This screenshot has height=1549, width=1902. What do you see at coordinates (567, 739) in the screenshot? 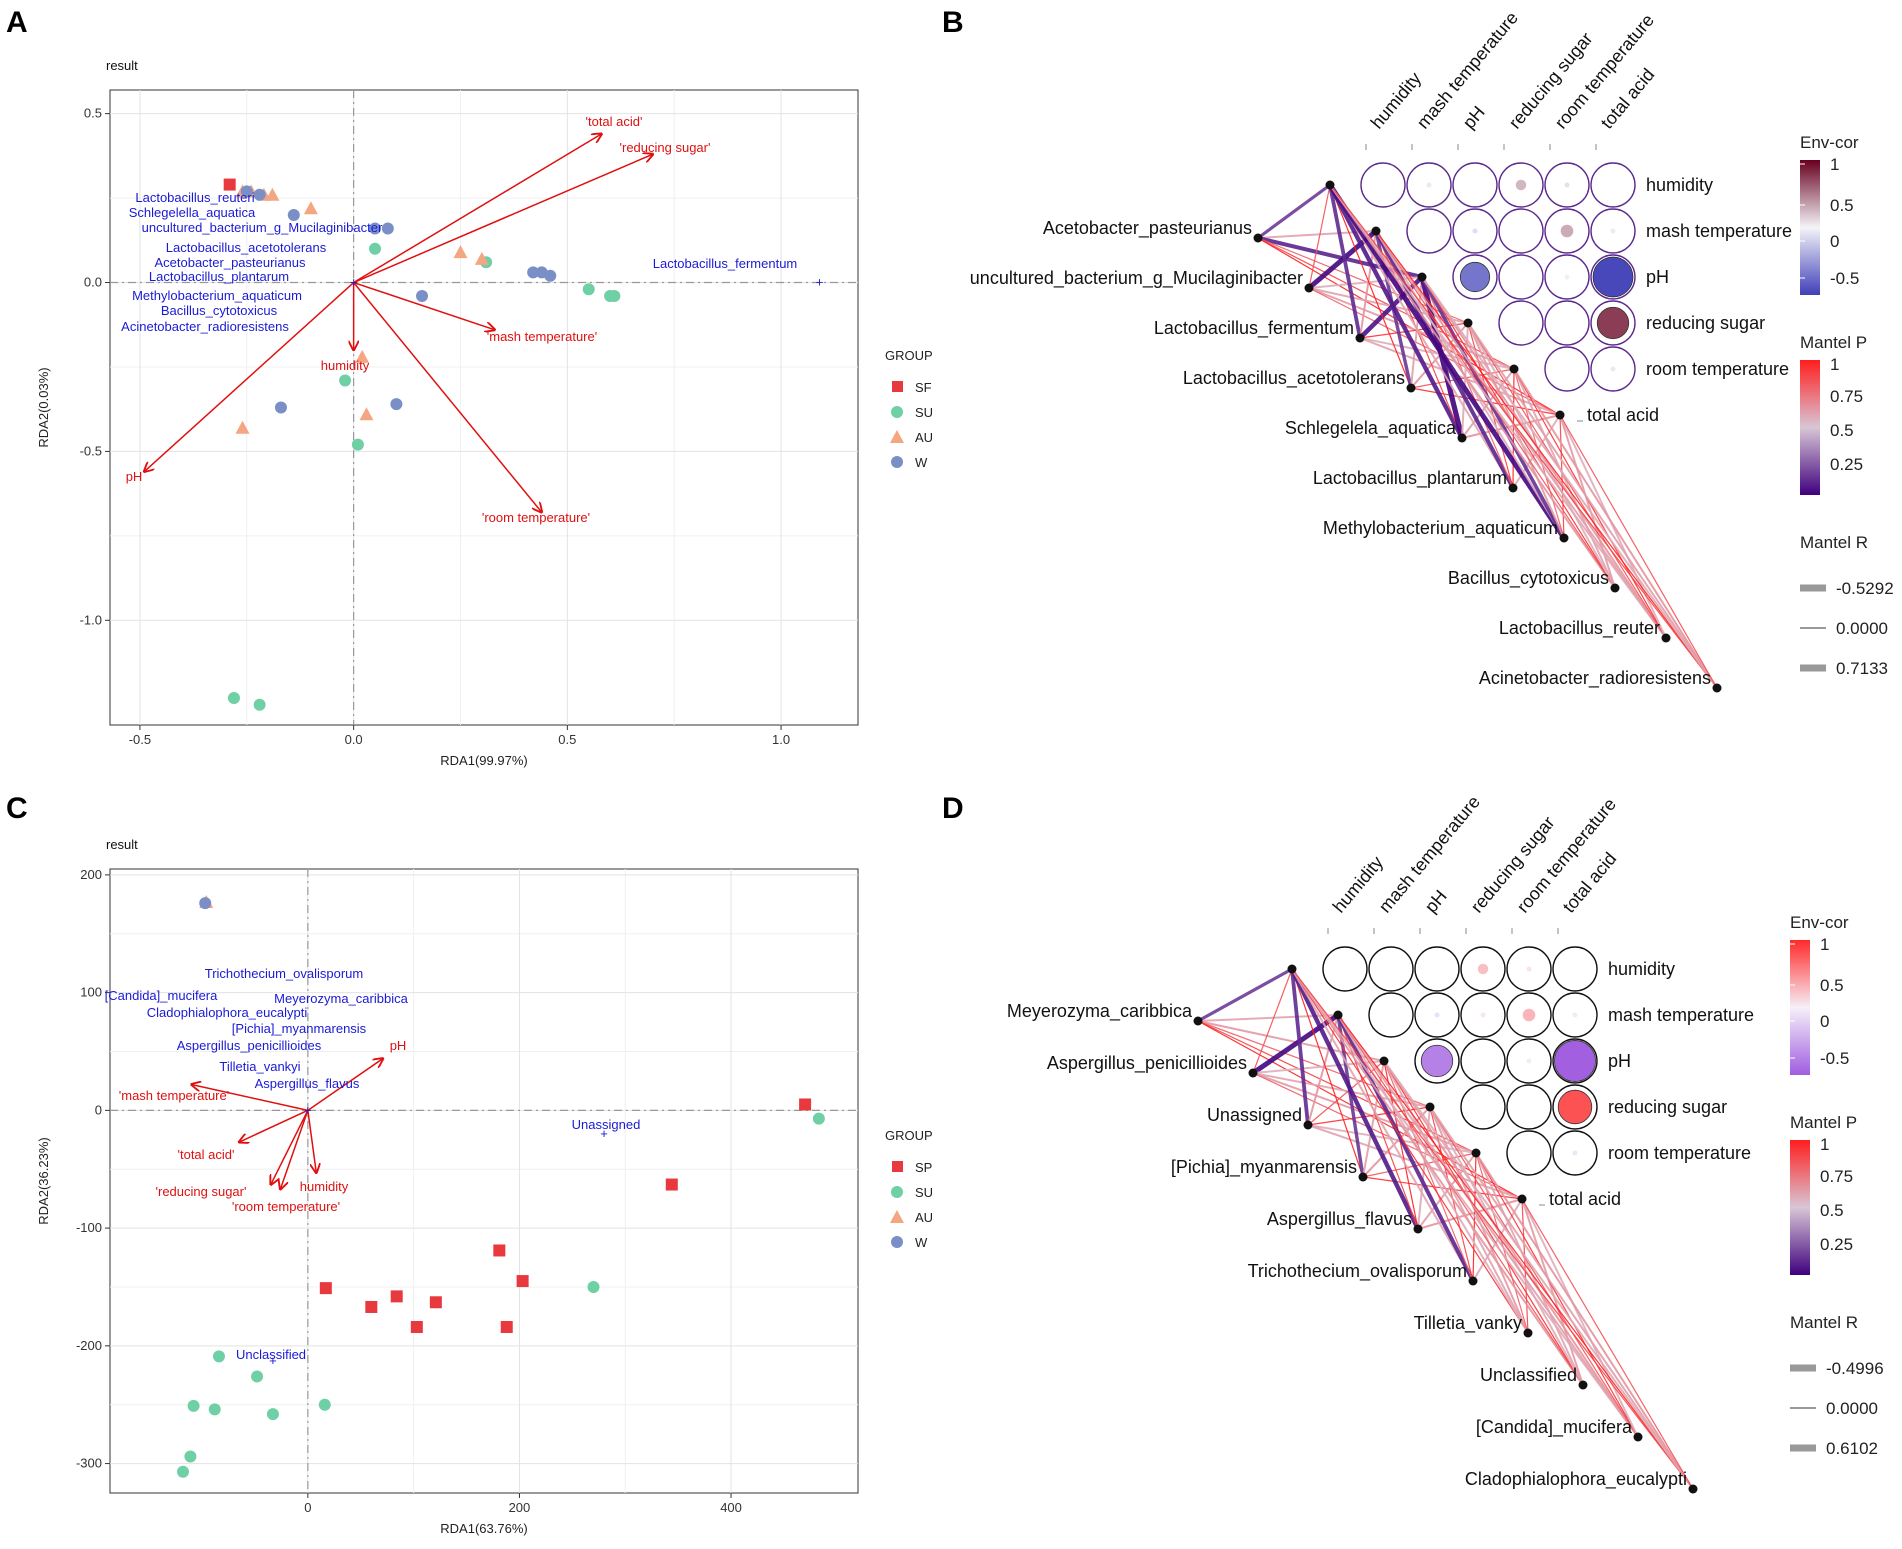
I see `x-tick-label: 0.5` at bounding box center [567, 739].